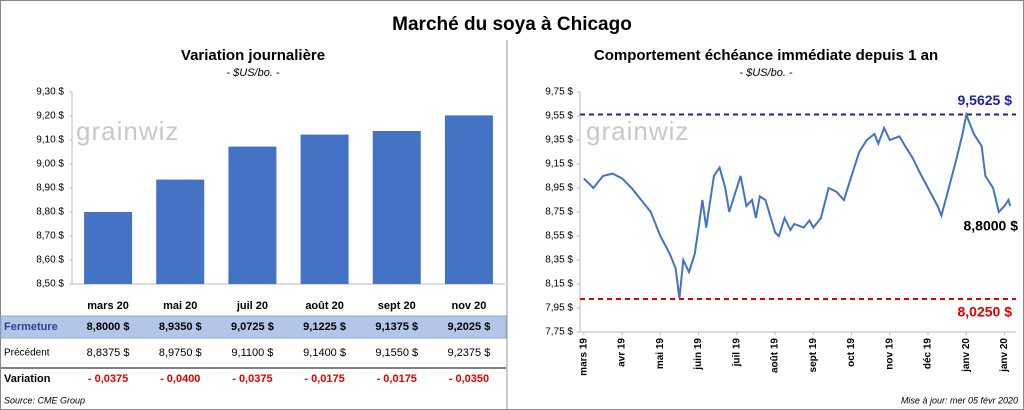  Describe the element at coordinates (50, 188) in the screenshot. I see `y-tick-label: 8,90 $` at that location.